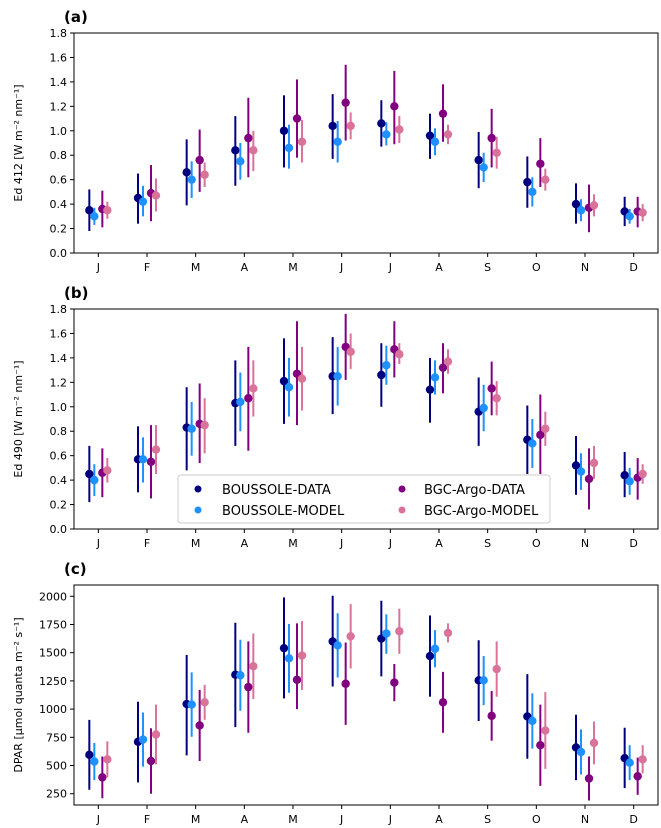  Describe the element at coordinates (59, 505) in the screenshot. I see `y-tick-label: 0.2` at that location.